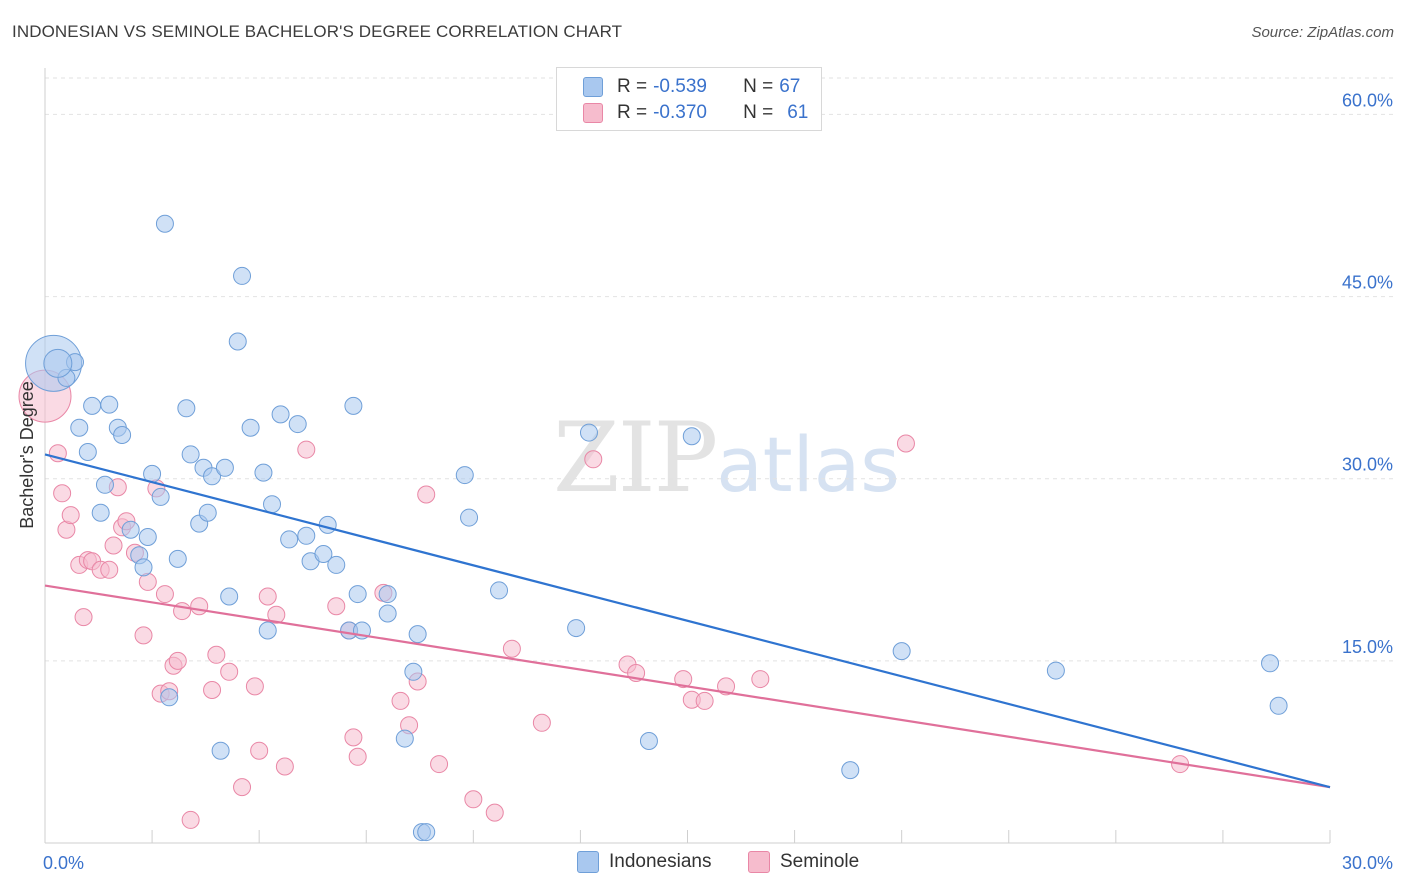  What do you see at coordinates (790, 86) in the screenshot?
I see `legend-n-value: 67` at bounding box center [790, 86].